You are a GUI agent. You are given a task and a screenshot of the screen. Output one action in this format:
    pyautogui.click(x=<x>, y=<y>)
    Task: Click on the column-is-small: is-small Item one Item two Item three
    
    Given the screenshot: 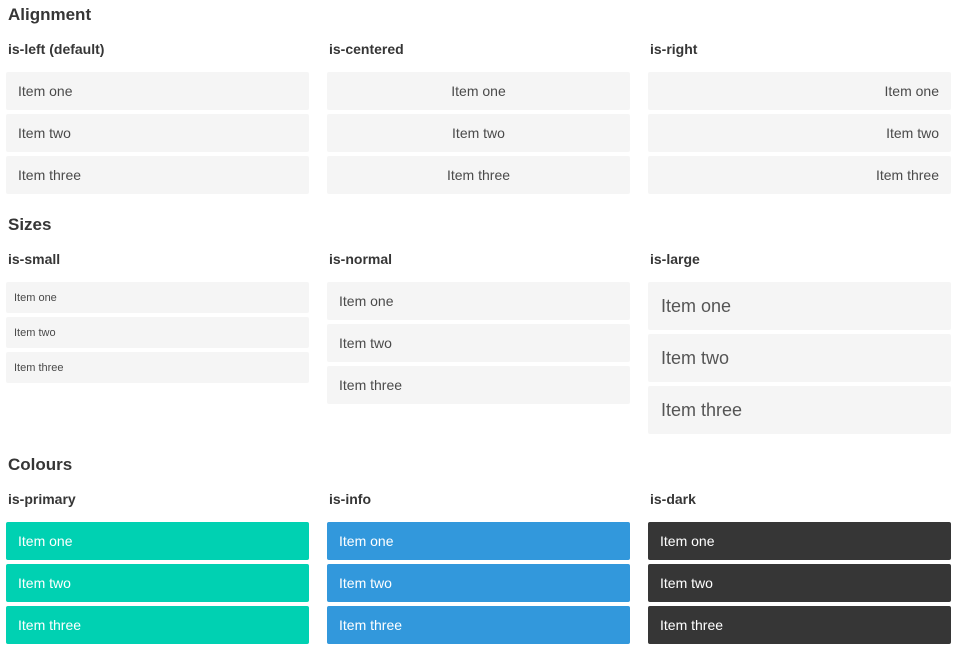 What is the action you would take?
    pyautogui.click(x=157, y=316)
    